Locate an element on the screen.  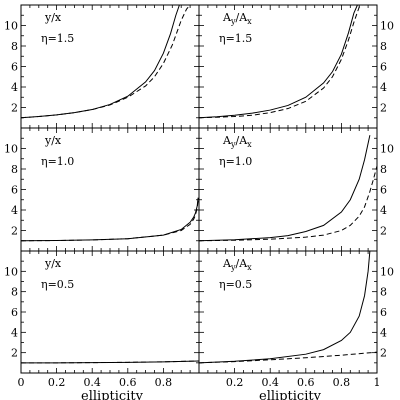
x-tick-label: 1 is located at coordinates (377, 382).